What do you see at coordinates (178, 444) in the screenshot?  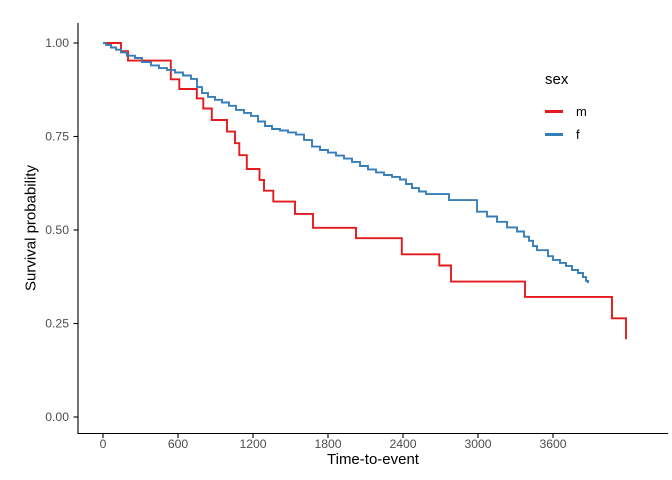 I see `x-tick-label: 600` at bounding box center [178, 444].